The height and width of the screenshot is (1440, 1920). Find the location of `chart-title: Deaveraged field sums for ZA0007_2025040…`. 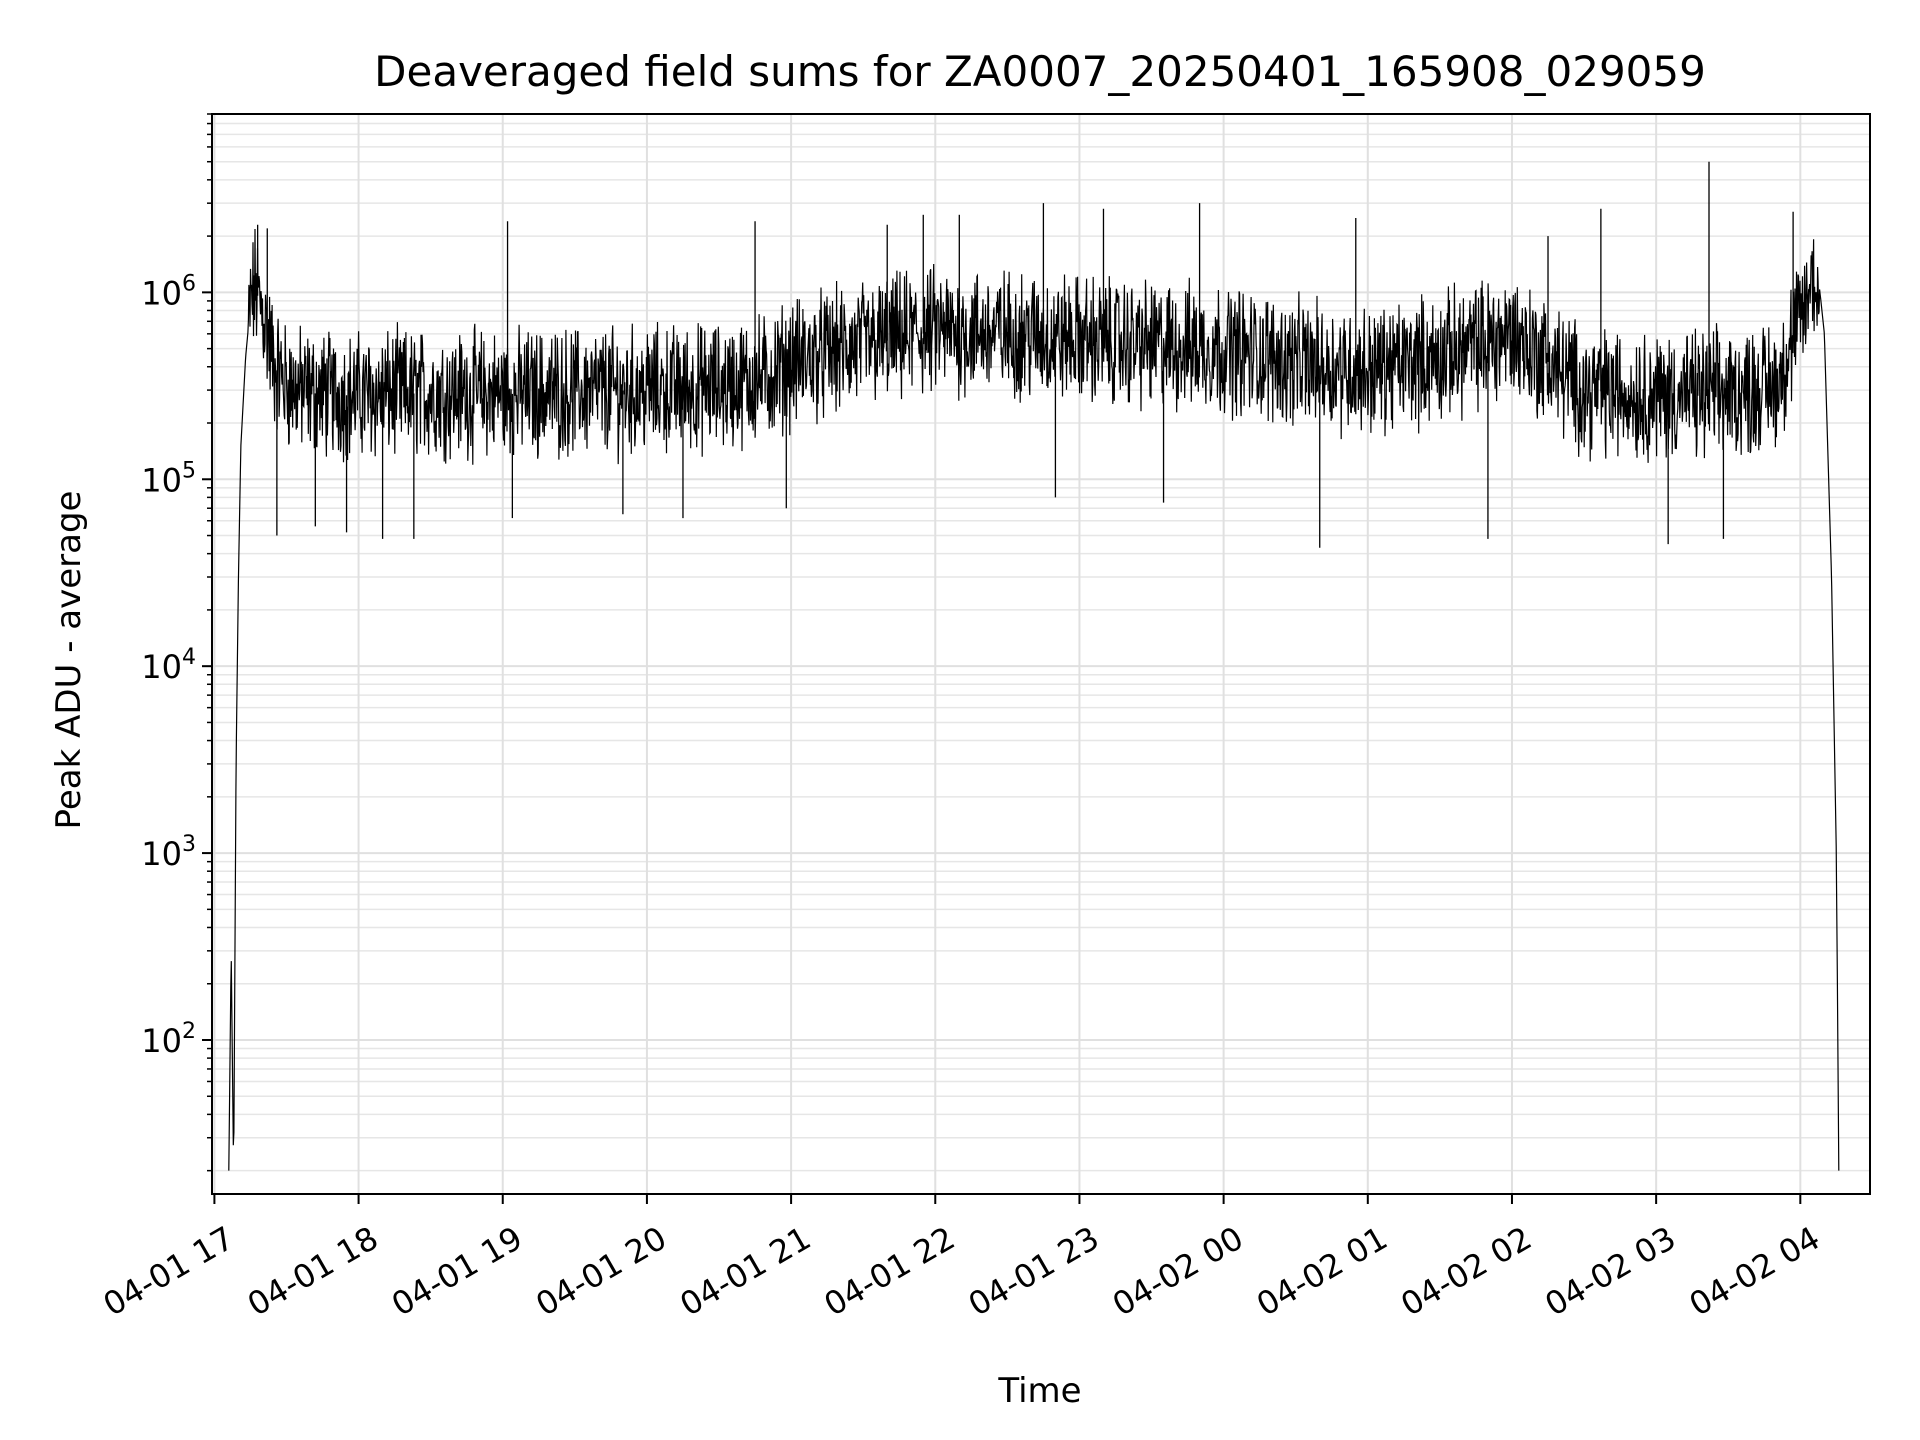

chart-title: Deaveraged field sums for ZA0007_2025040… is located at coordinates (1040, 71).